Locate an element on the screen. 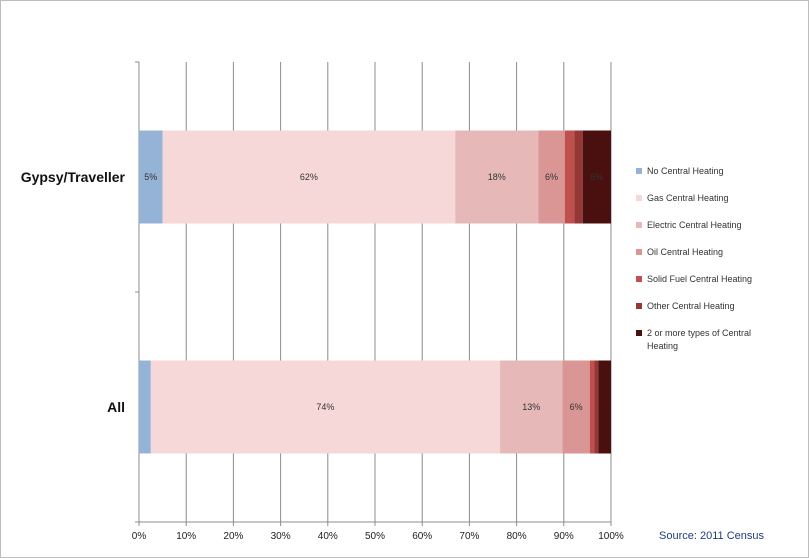 The height and width of the screenshot is (558, 809). x-tick-label: 100% is located at coordinates (611, 536).